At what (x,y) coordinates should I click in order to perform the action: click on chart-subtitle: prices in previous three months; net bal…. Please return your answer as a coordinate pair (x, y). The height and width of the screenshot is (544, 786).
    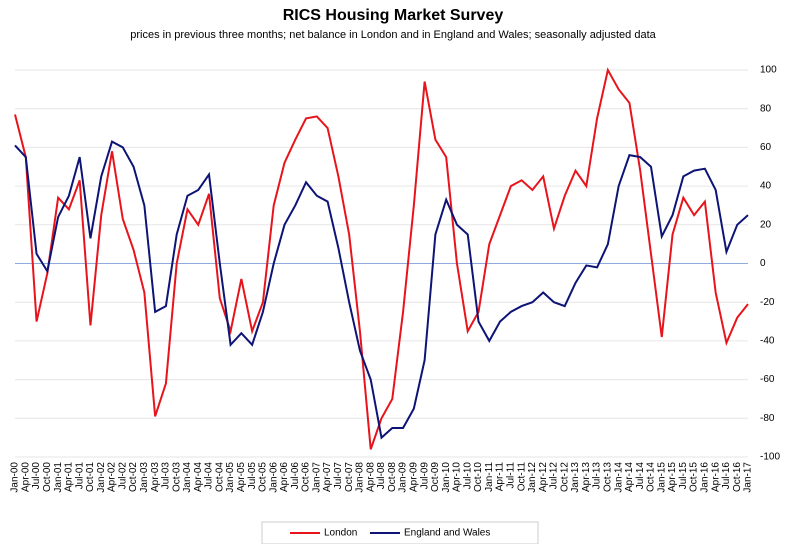
    Looking at the image, I should click on (393, 35).